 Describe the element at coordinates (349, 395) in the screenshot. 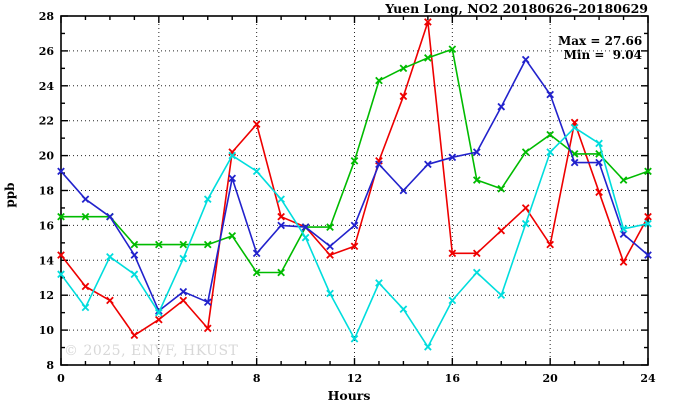

I see `x-axis-title: Hours` at that location.